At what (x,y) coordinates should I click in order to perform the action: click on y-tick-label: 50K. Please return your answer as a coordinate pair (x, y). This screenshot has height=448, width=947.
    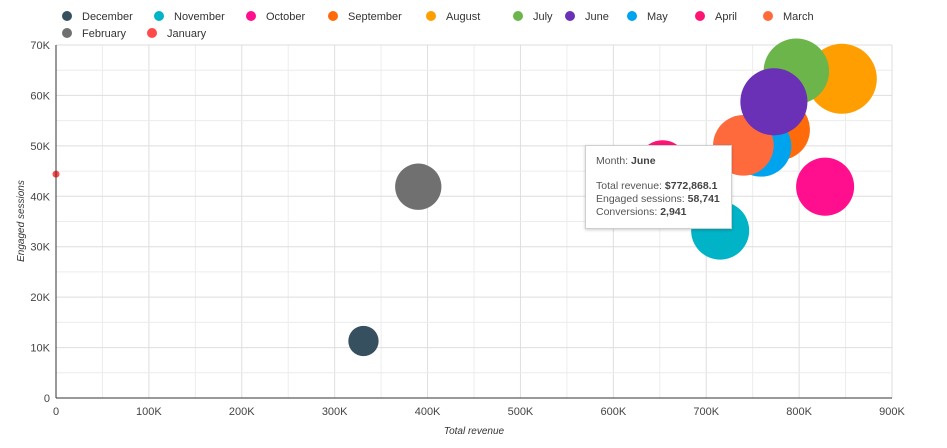
    Looking at the image, I should click on (40, 147).